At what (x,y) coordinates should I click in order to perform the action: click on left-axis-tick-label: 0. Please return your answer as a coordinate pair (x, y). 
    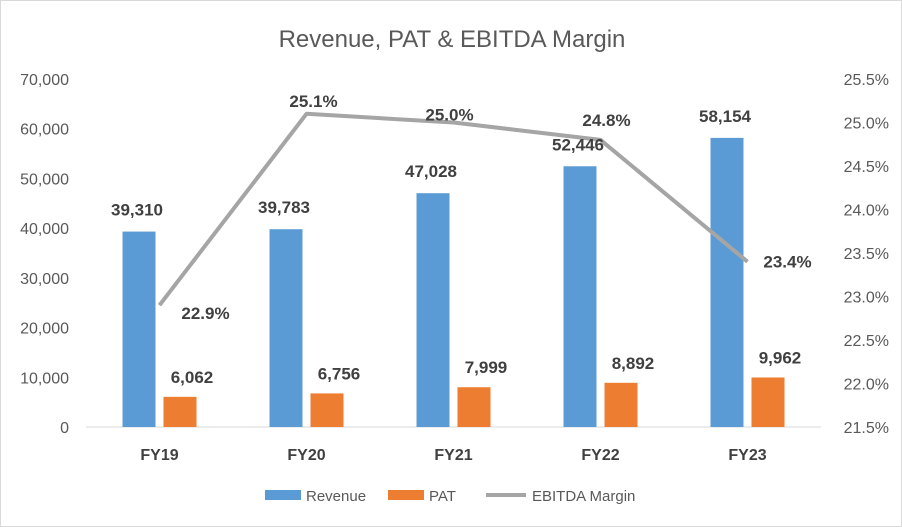
    Looking at the image, I should click on (64, 428).